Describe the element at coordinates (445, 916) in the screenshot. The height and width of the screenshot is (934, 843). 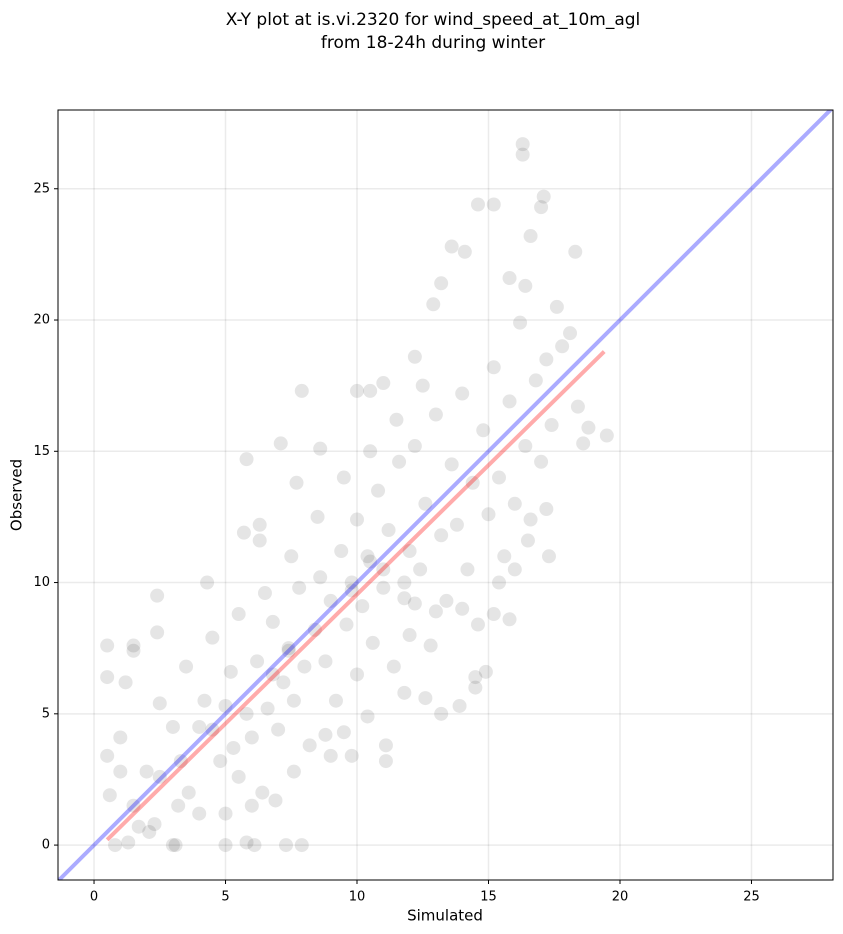
I see `x-axis-label: Simulated` at that location.